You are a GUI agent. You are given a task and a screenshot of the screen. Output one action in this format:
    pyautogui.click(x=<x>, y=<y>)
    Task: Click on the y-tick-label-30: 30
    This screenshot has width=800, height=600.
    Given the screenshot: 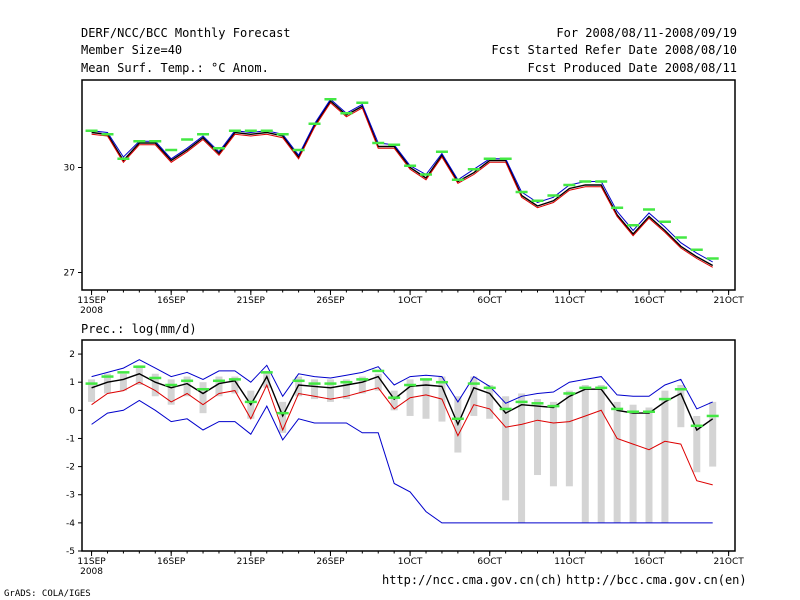 What is the action you would take?
    pyautogui.click(x=70, y=169)
    